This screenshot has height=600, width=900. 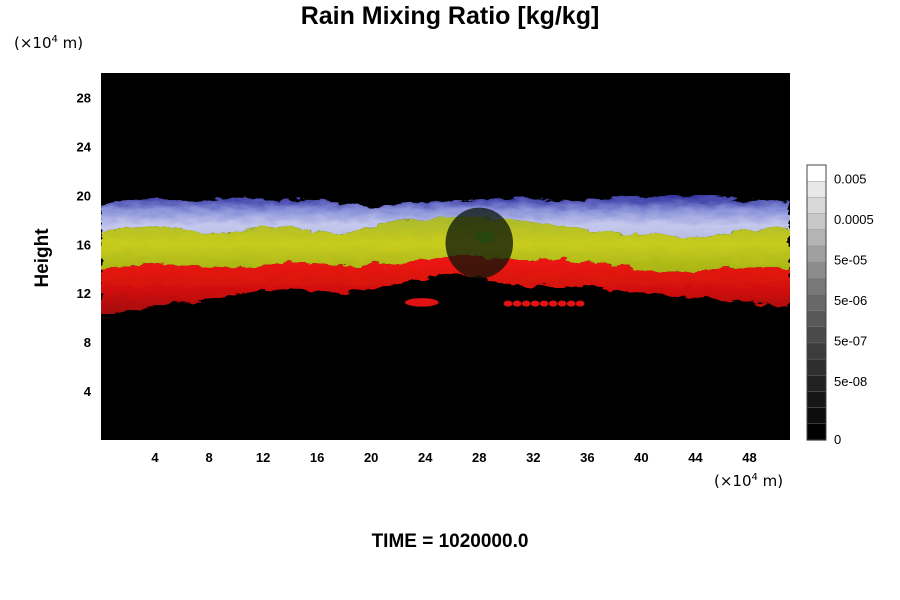 What do you see at coordinates (371, 457) in the screenshot?
I see `x-tick-label: 20` at bounding box center [371, 457].